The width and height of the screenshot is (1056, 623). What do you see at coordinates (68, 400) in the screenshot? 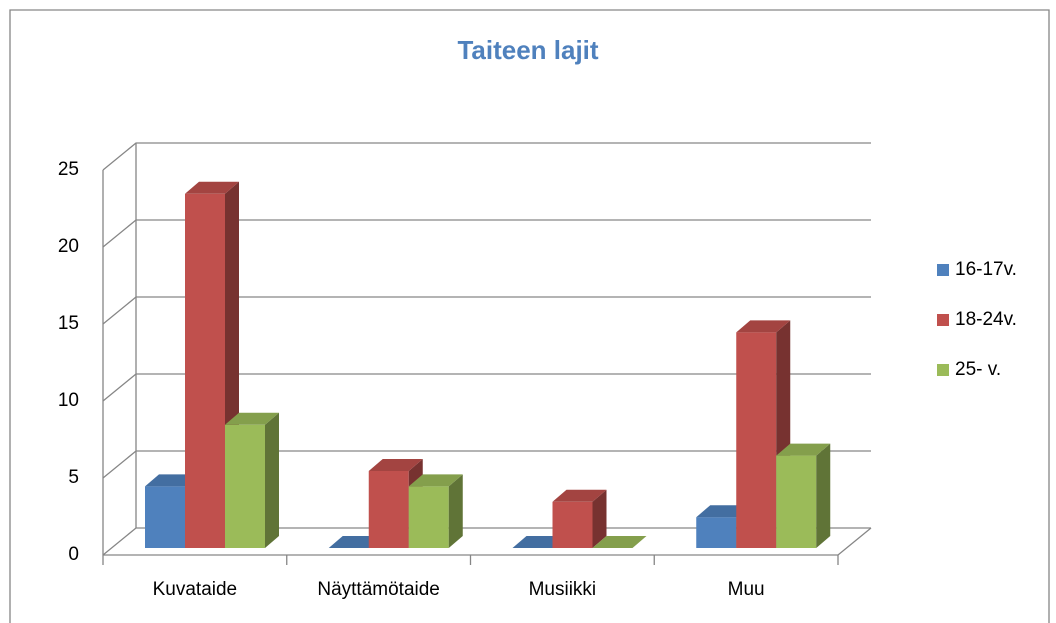
I see `y-tick-label: 10` at bounding box center [68, 400].